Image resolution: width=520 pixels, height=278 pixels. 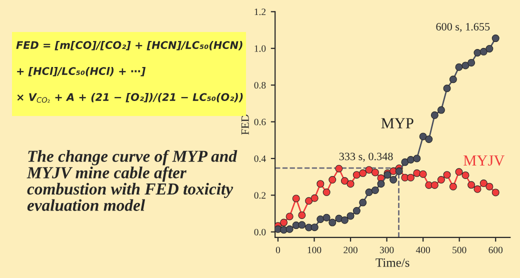 I want to click on text: × V$_{CO₂}$ + A + (21 − [O₂])/(21 − LC₅₀(O₂)), so click(x=130, y=97).